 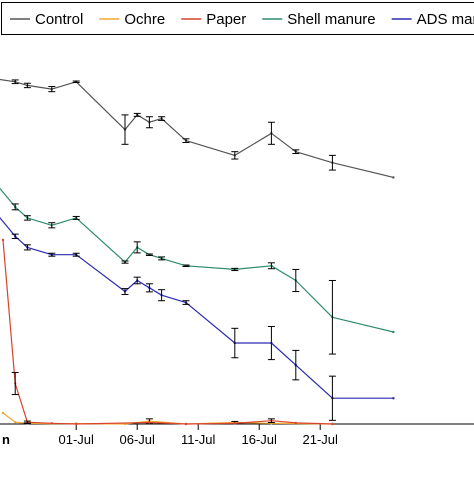 I want to click on legend-label-control: Control, so click(x=59, y=19).